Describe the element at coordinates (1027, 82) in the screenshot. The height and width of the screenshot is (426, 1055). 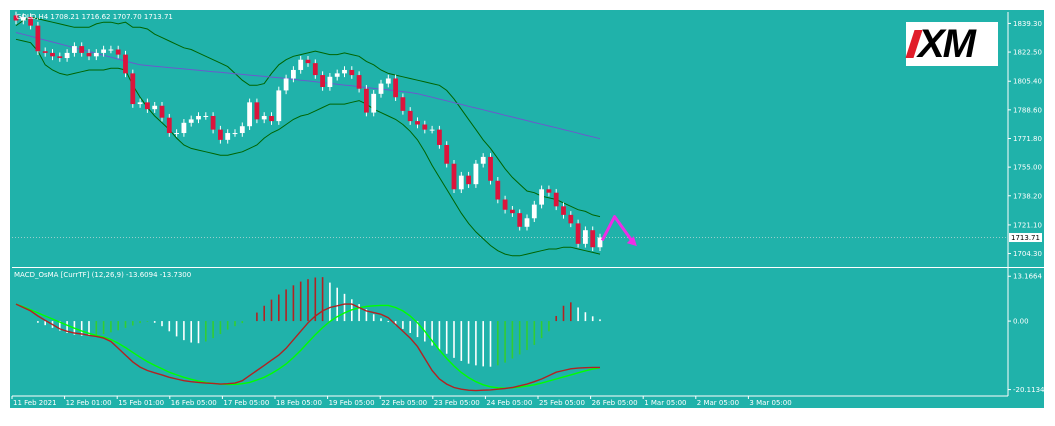
I see `price-tick-label: 1805.40` at that location.